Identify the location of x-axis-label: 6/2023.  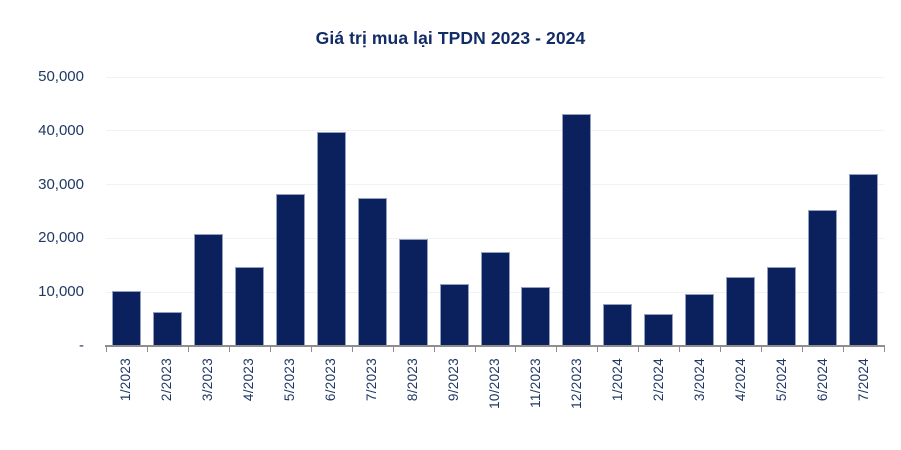
(331, 380).